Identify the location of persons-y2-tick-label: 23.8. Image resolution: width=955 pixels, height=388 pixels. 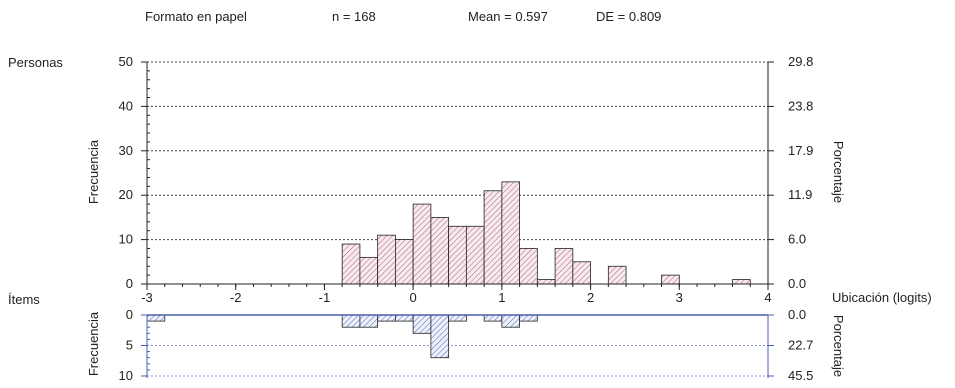
(800, 105).